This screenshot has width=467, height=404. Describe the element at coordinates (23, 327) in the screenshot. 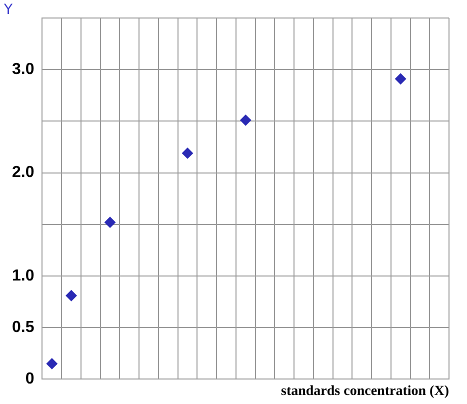

I see `y-tick-label: 0.5` at that location.